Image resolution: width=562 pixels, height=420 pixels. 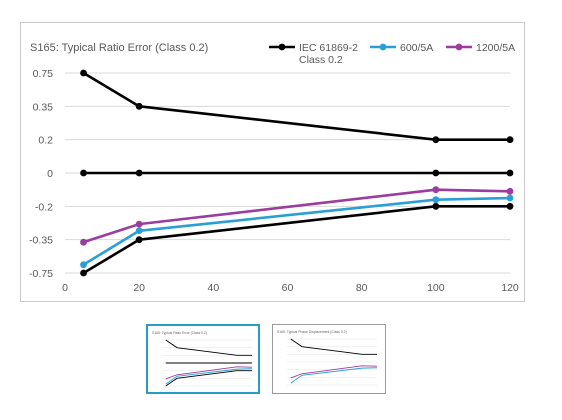 What do you see at coordinates (213, 288) in the screenshot?
I see `x-tick-label: 40` at bounding box center [213, 288].